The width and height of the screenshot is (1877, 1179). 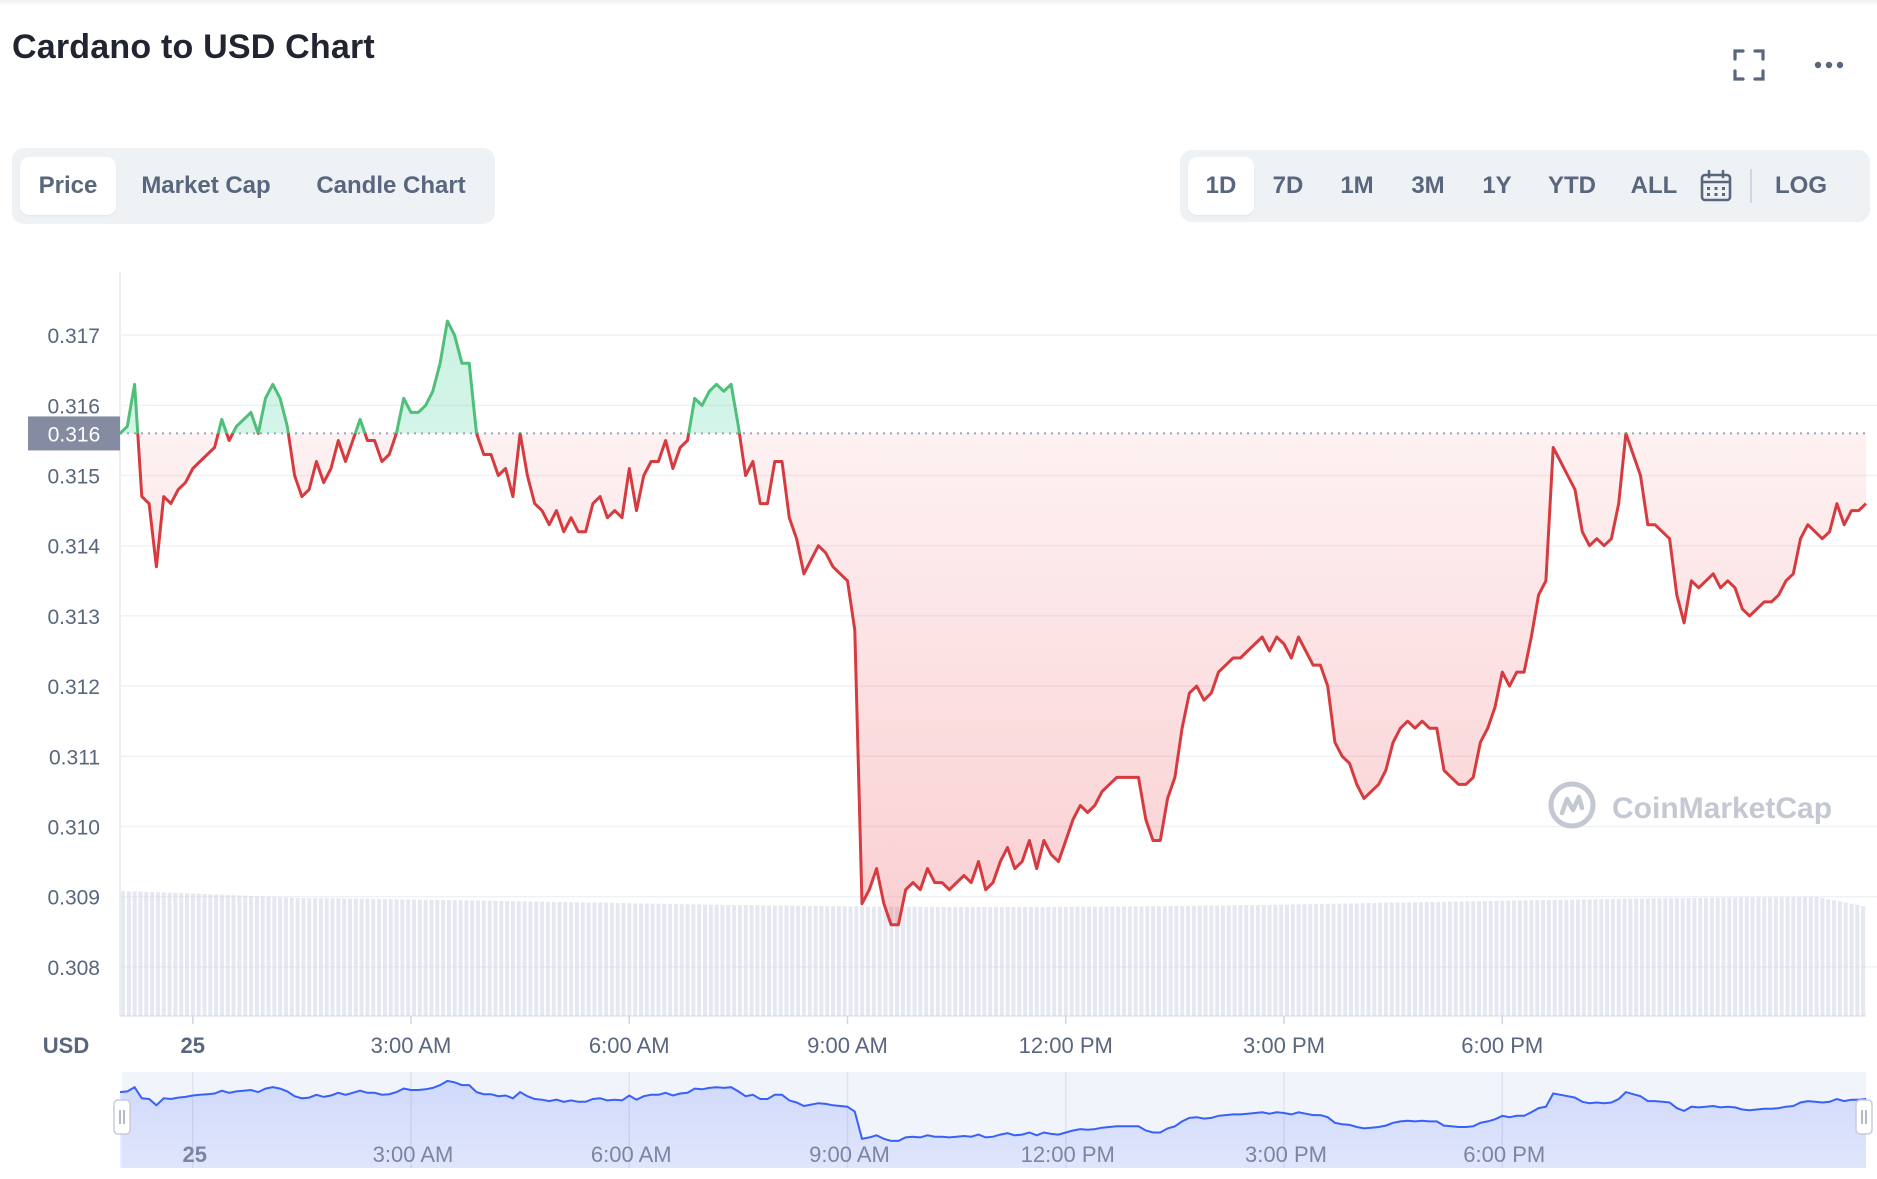 I want to click on y-tick-label: 0.316, so click(x=73, y=406).